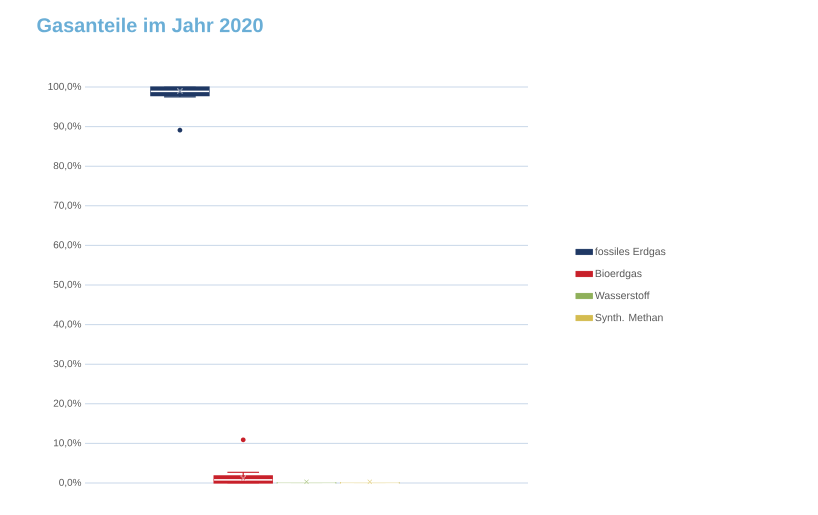 This screenshot has height=515, width=818. Describe the element at coordinates (68, 166) in the screenshot. I see `y-tick-label: 80,0%` at that location.